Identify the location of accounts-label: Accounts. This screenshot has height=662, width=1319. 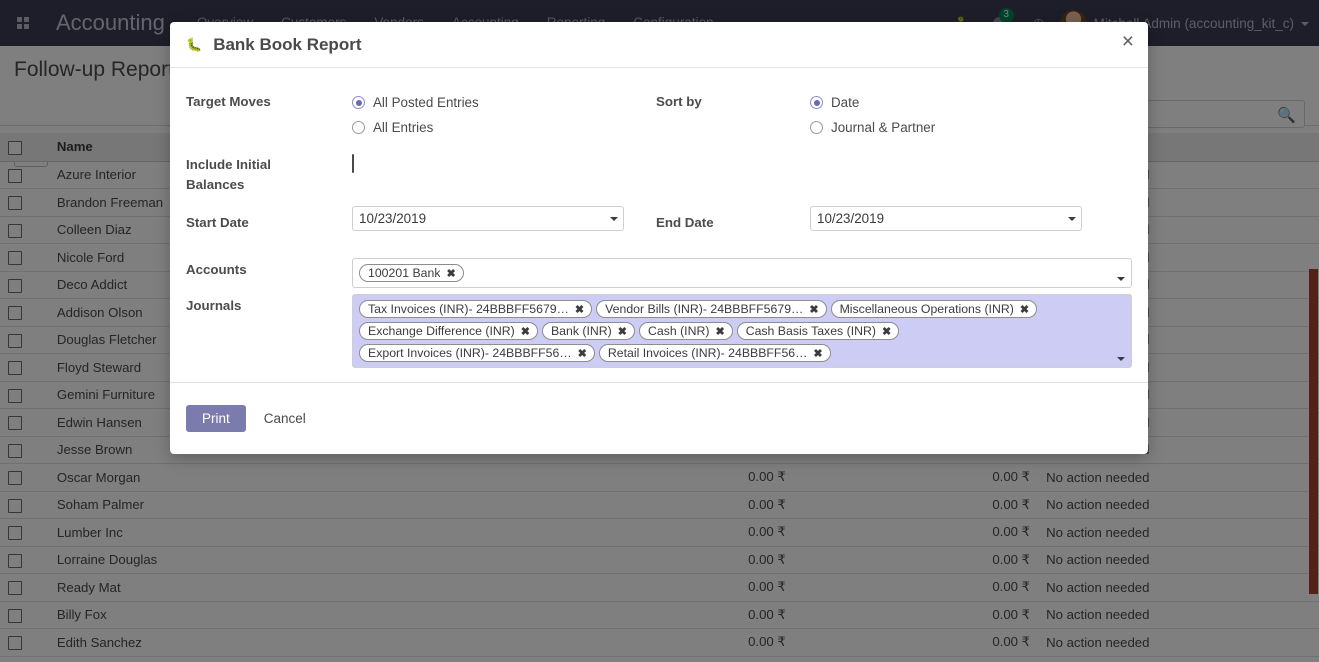
(216, 269).